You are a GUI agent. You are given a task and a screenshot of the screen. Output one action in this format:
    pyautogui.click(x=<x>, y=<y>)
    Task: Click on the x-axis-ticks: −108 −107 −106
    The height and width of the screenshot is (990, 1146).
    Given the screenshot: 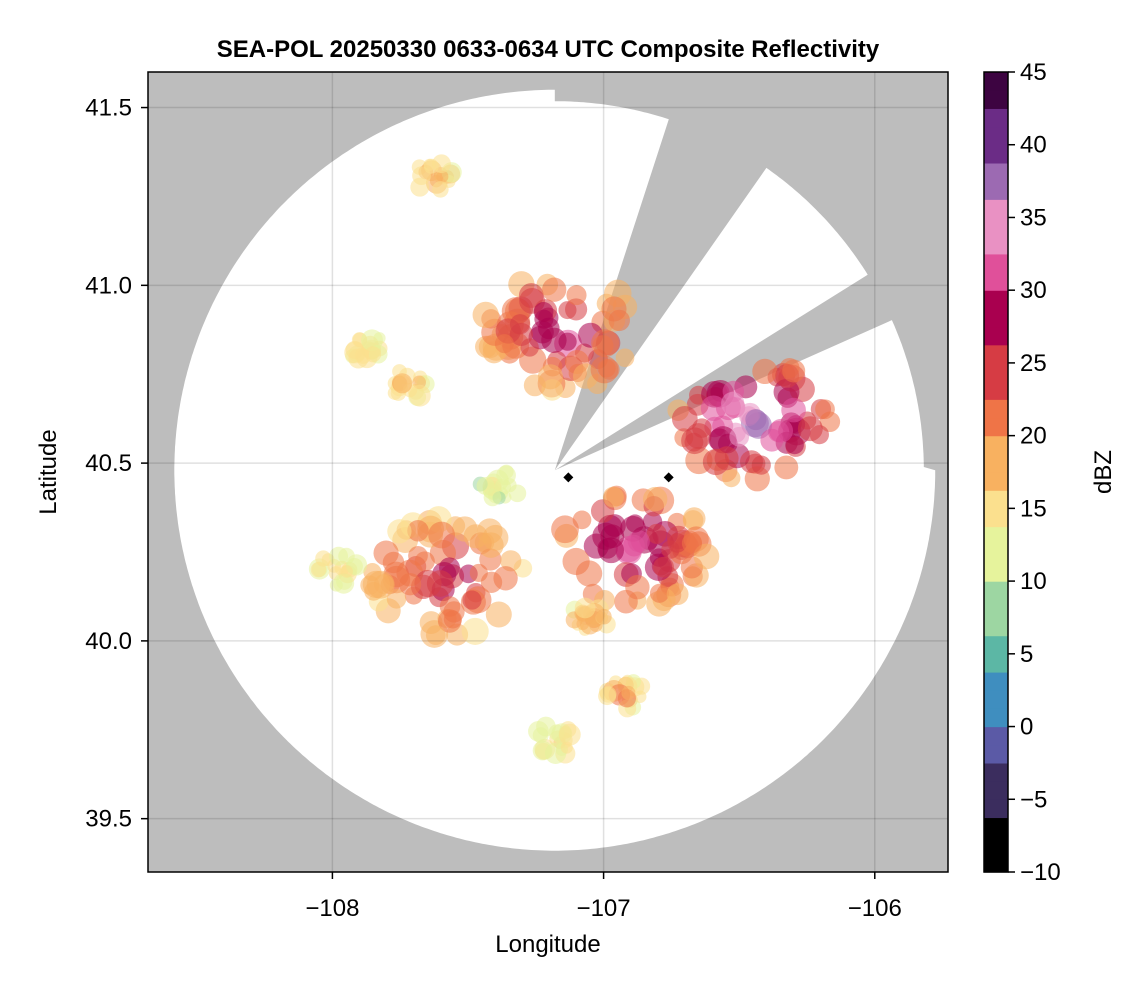 What is the action you would take?
    pyautogui.click(x=603, y=897)
    